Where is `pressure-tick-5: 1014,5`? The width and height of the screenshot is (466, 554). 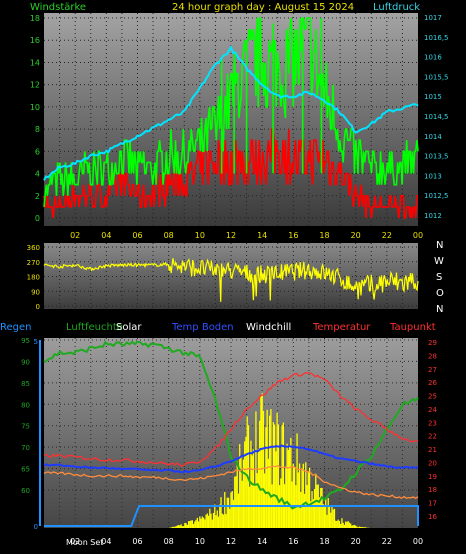
pressure-tick-5: 1014,5 is located at coordinates (436, 117).